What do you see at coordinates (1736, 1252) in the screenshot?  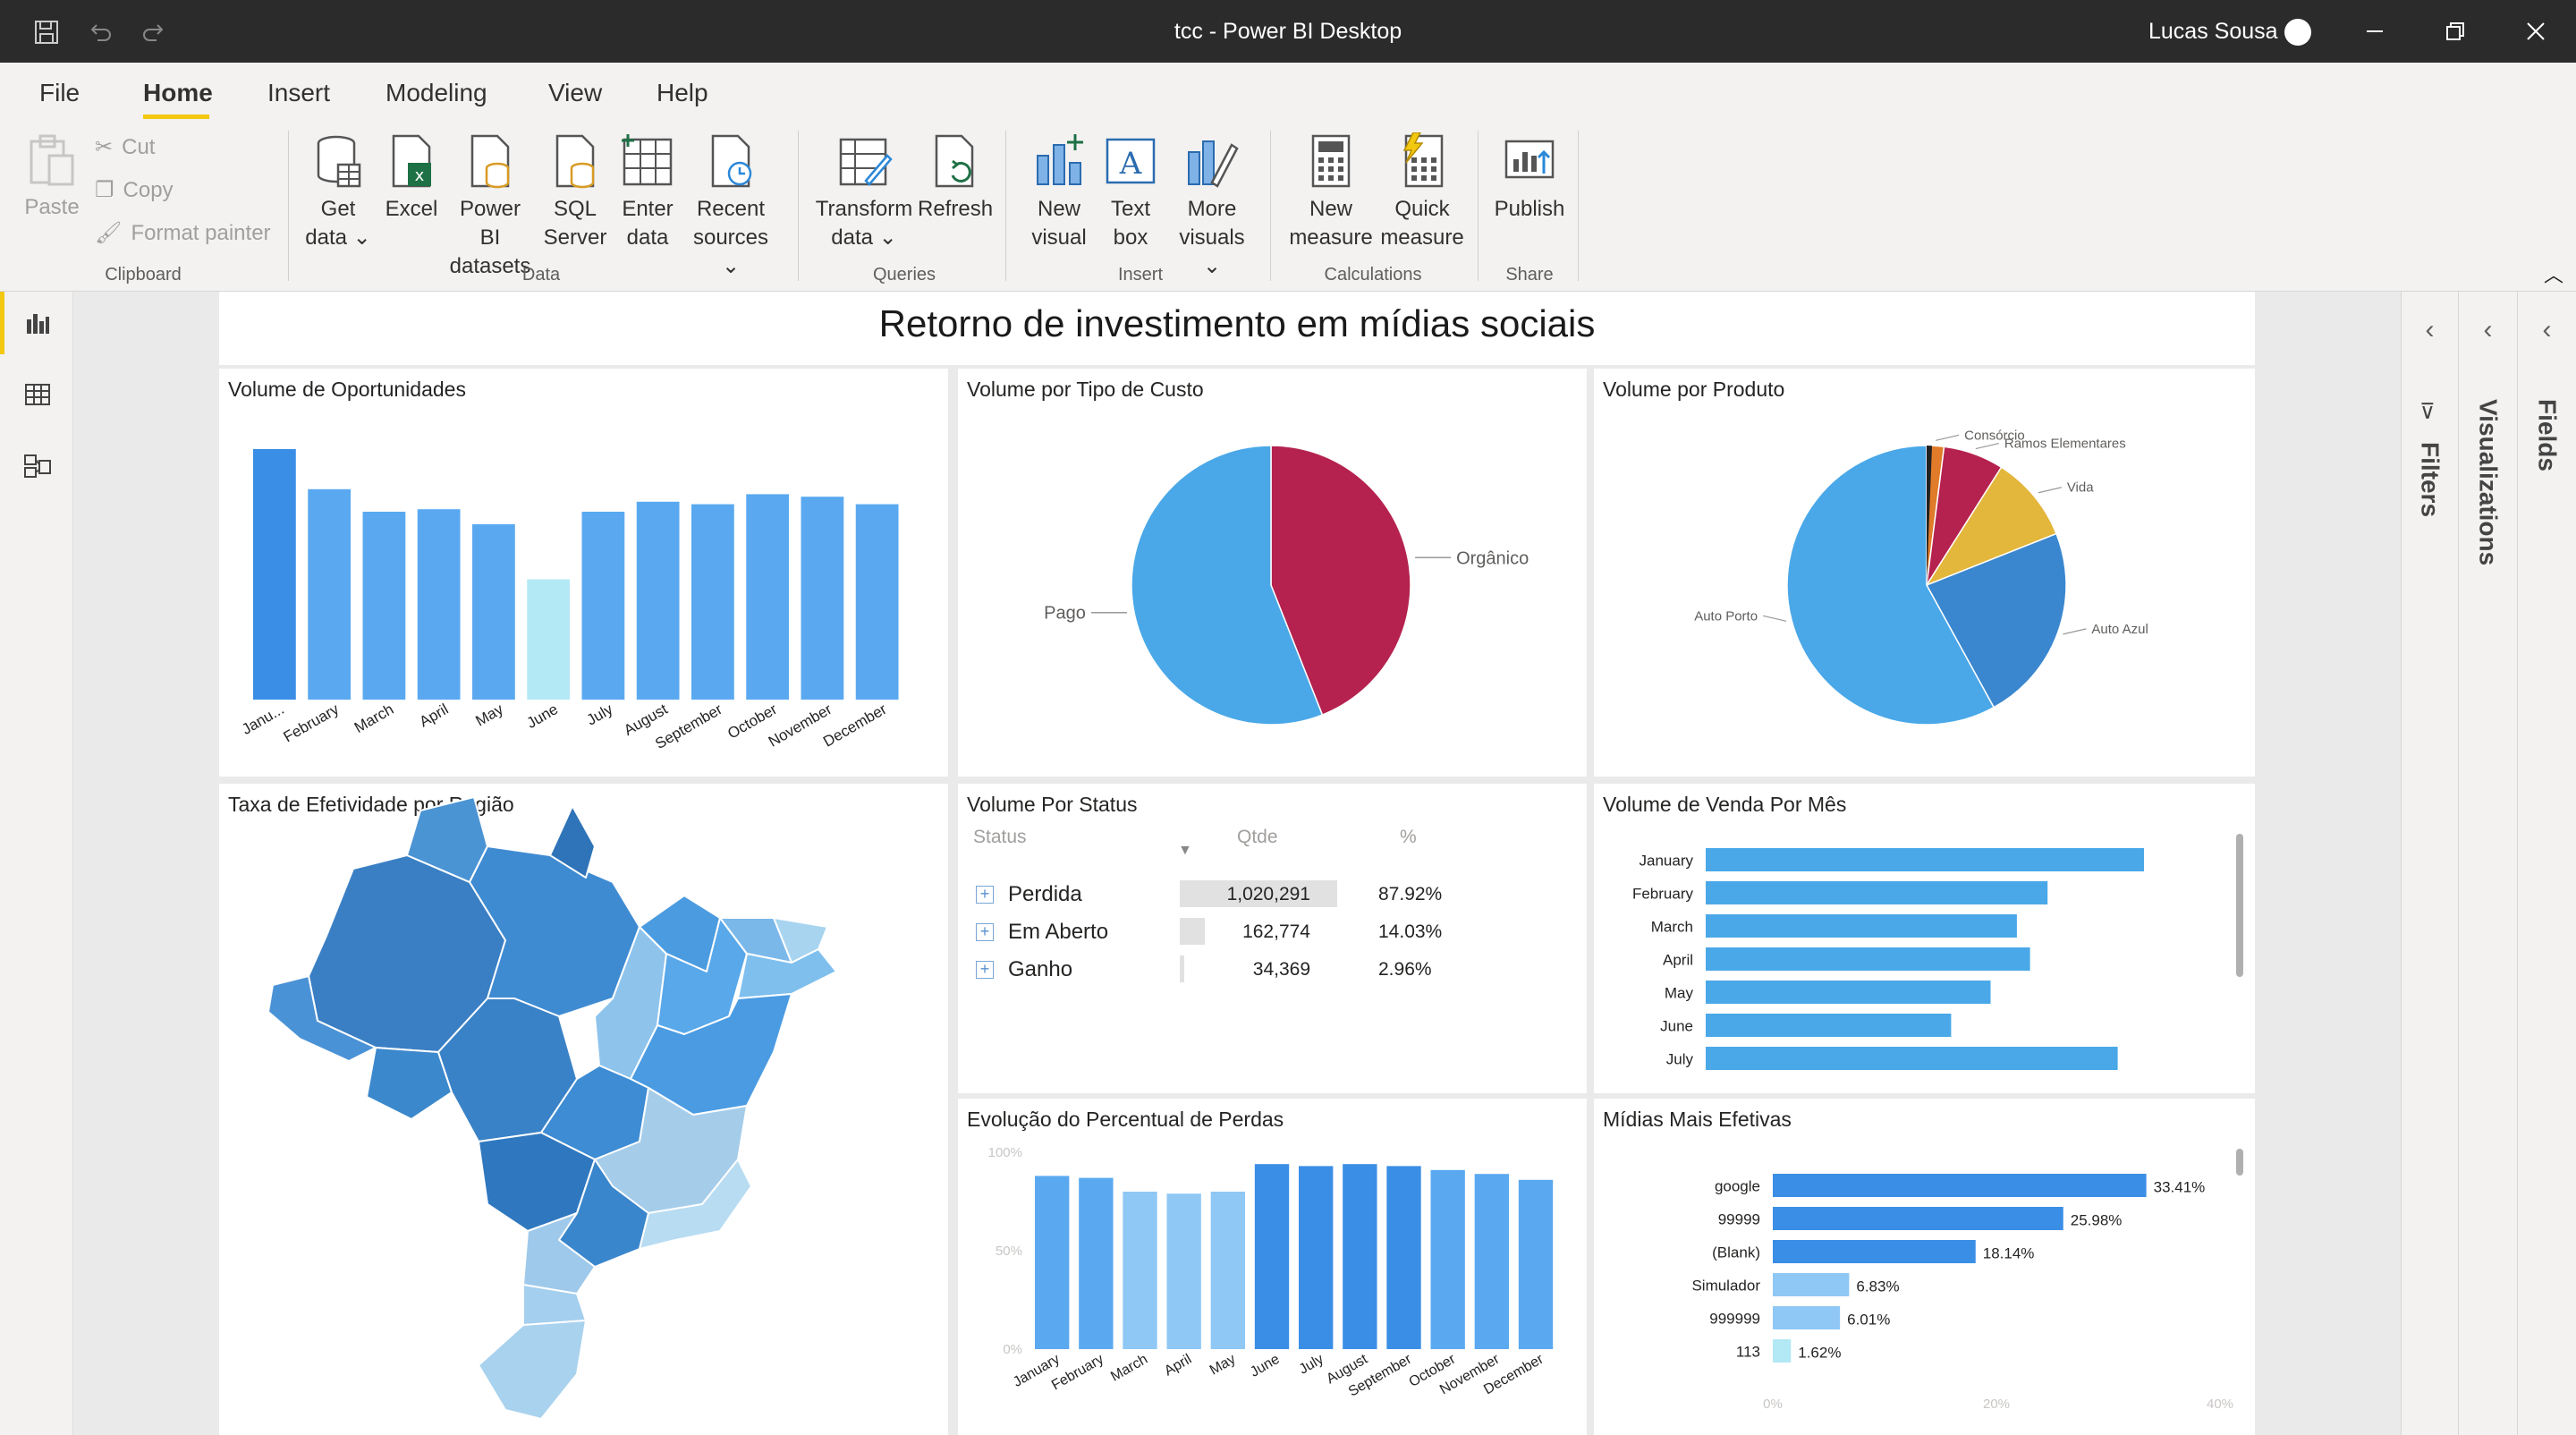 I see `category-label: (Blank)` at bounding box center [1736, 1252].